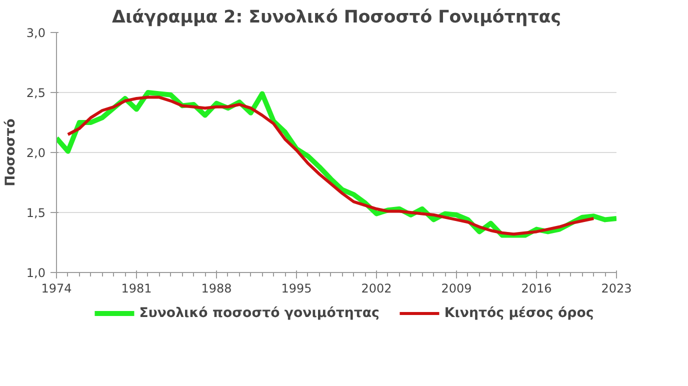  Describe the element at coordinates (536, 289) in the screenshot. I see `x-tick-label: 2016` at that location.